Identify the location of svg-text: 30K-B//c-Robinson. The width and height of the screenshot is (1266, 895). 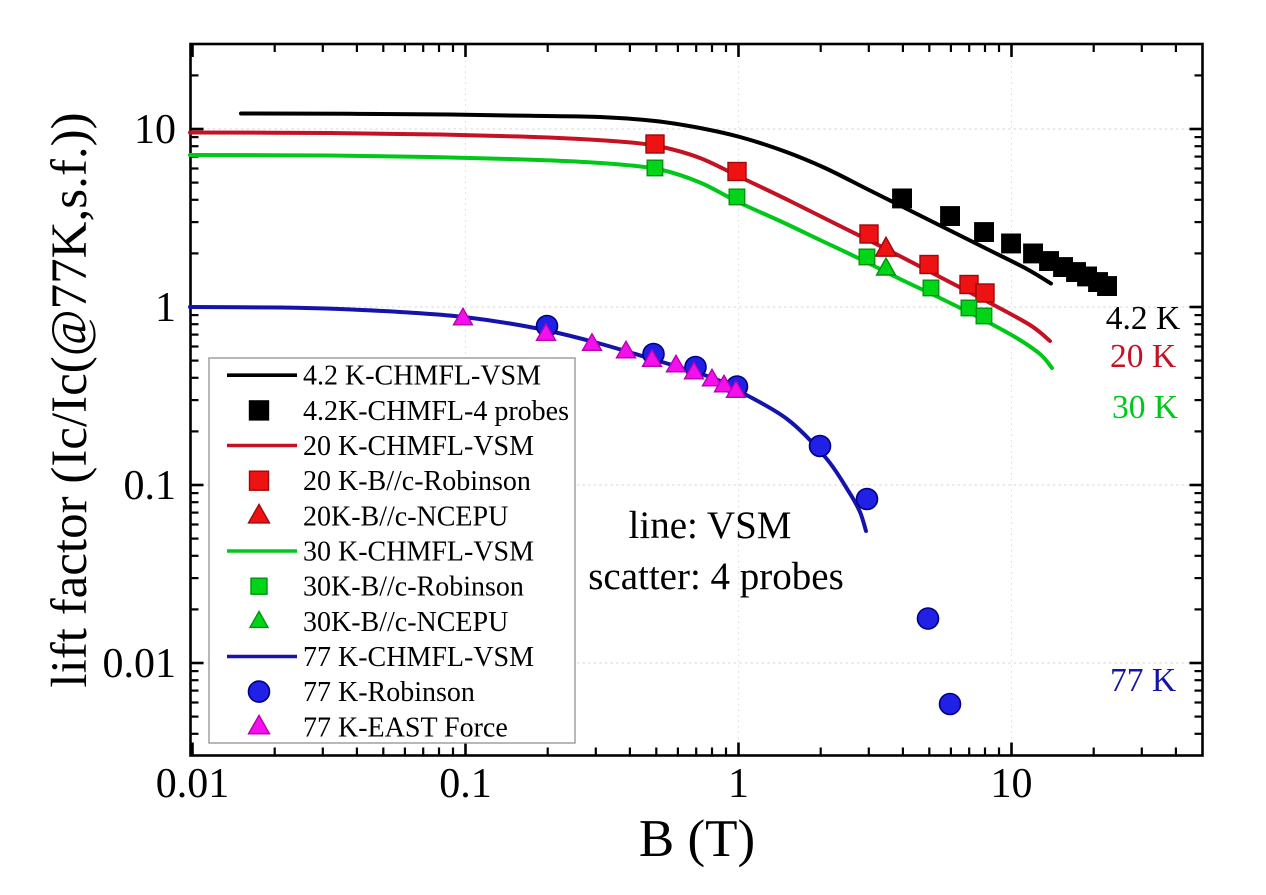
(413, 587).